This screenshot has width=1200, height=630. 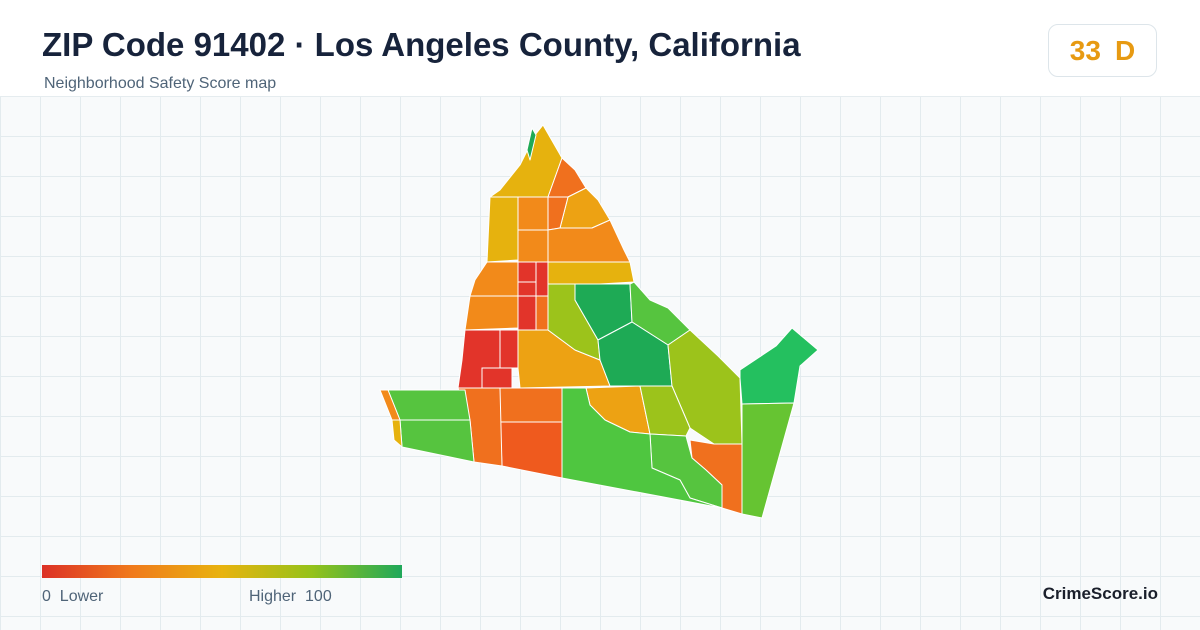 I want to click on brand-logo-text: CrimeScore.io, so click(x=1100, y=593).